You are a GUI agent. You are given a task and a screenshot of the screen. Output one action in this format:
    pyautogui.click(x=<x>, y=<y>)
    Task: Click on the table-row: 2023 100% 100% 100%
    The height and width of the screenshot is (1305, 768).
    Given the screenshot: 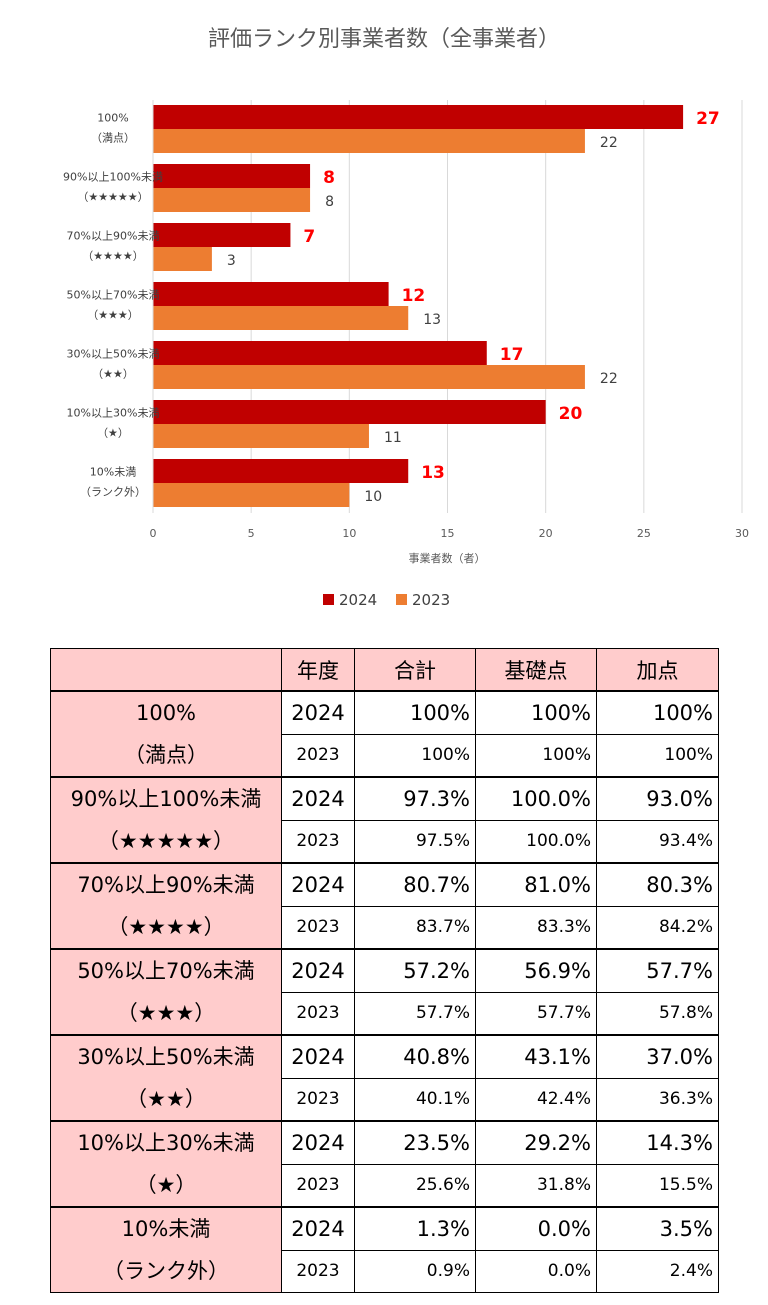 What is the action you would take?
    pyautogui.click(x=385, y=755)
    